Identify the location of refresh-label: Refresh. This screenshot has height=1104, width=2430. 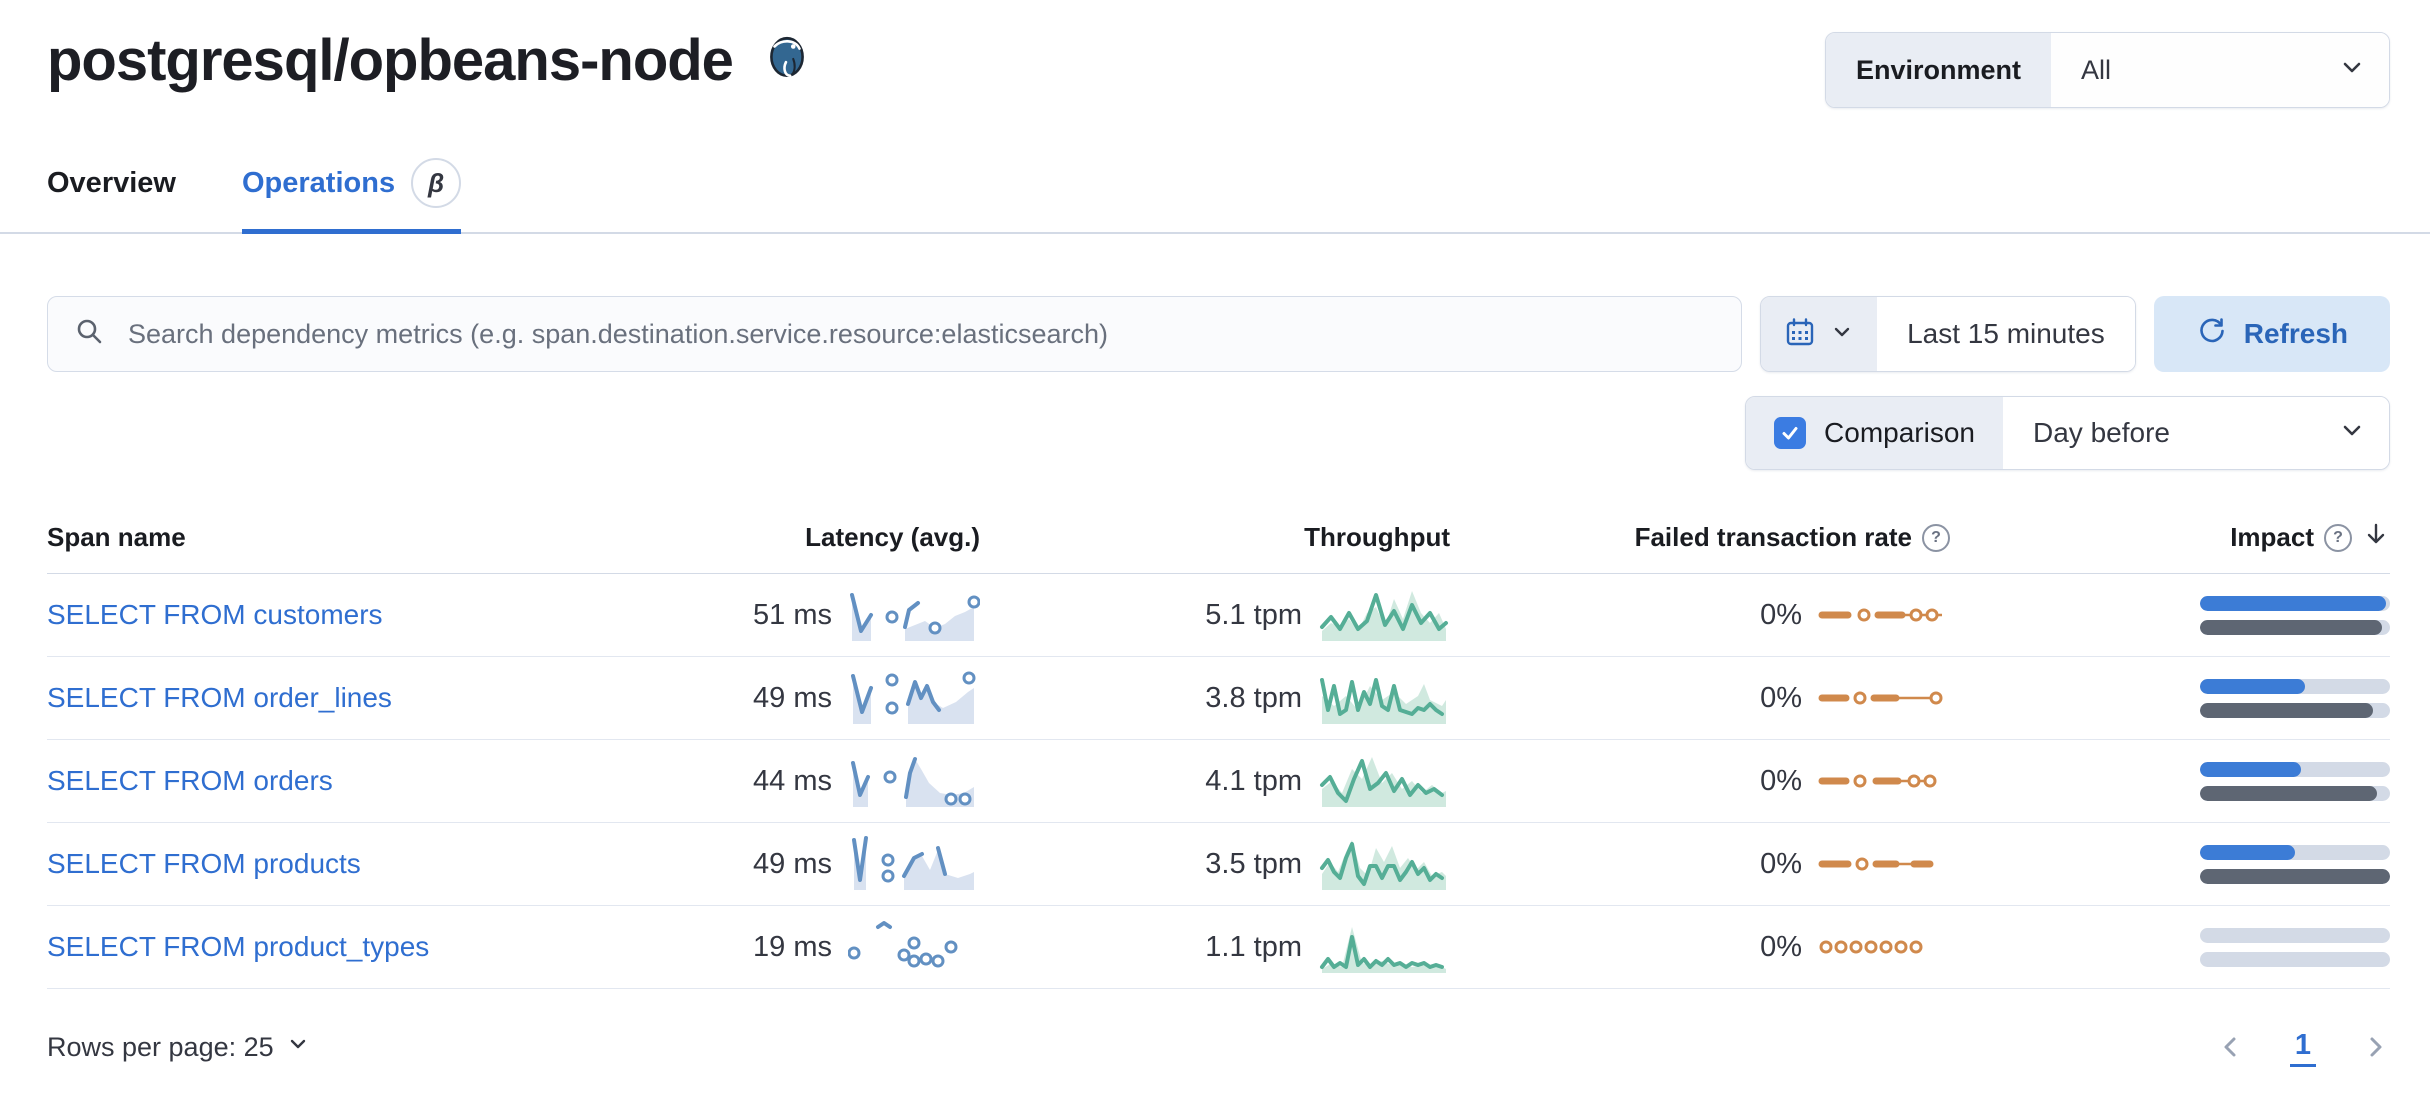
(2295, 333).